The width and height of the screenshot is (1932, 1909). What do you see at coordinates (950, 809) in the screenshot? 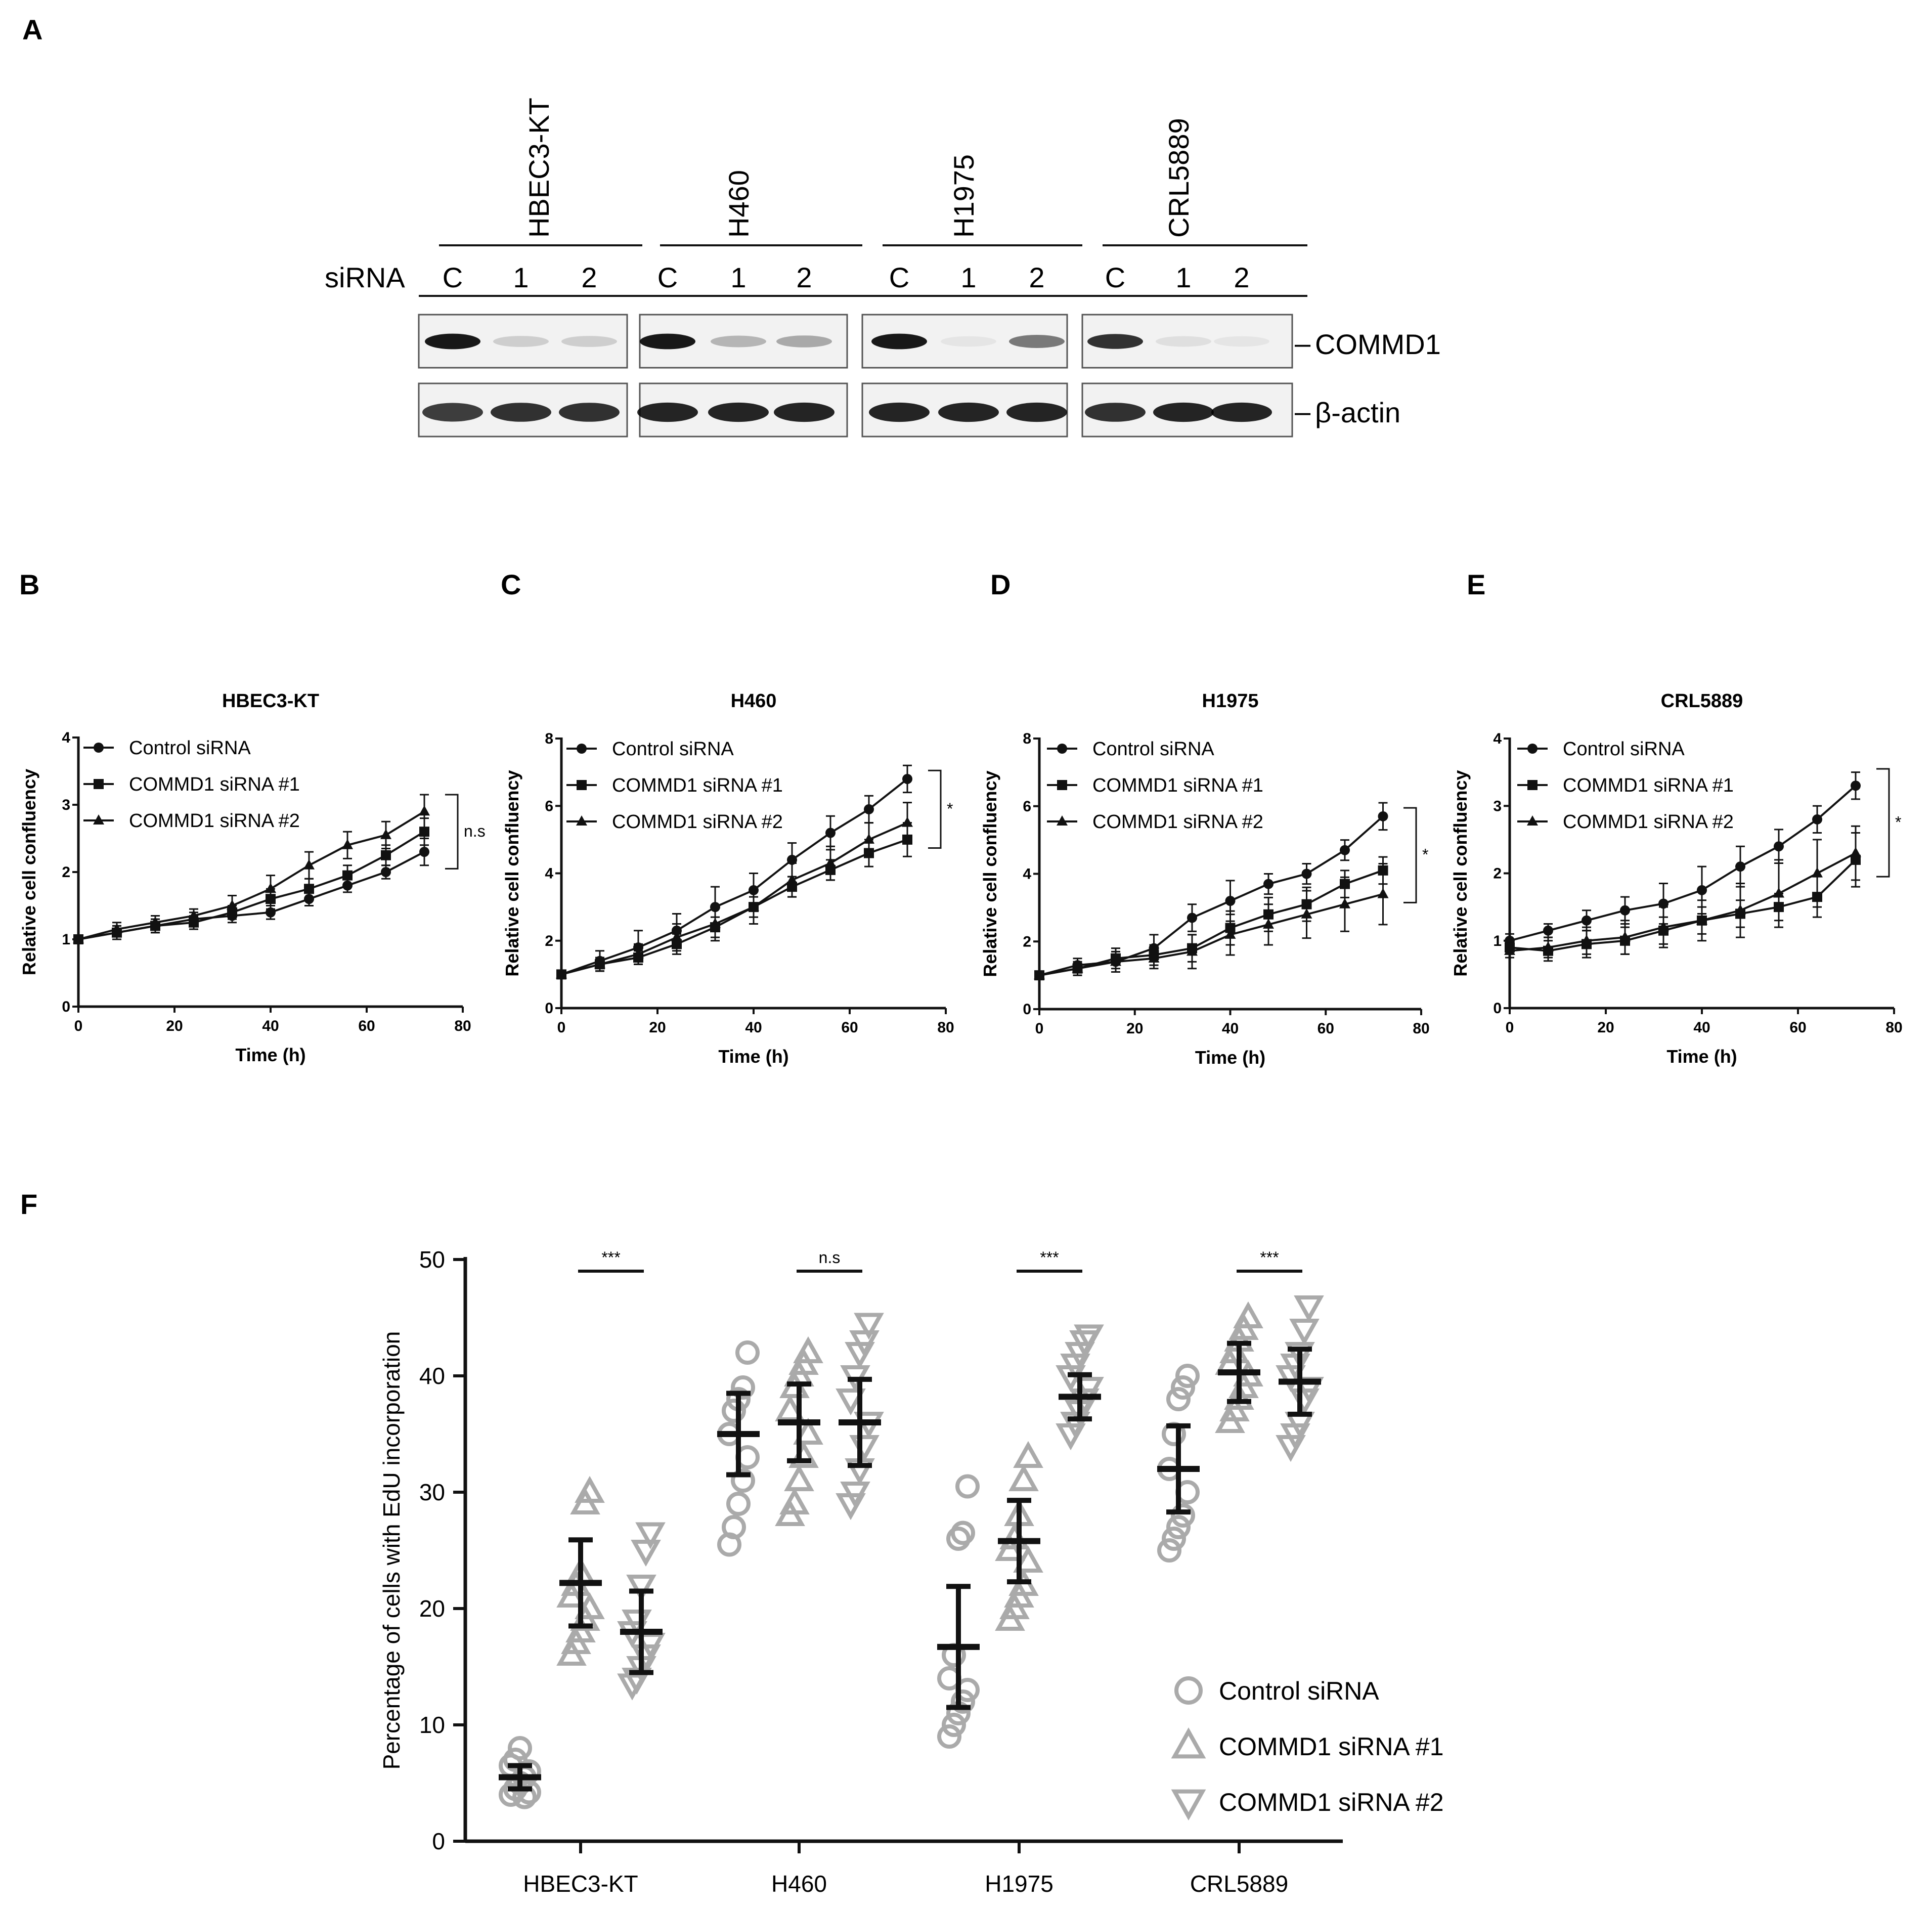
I see `significance-label: *` at bounding box center [950, 809].